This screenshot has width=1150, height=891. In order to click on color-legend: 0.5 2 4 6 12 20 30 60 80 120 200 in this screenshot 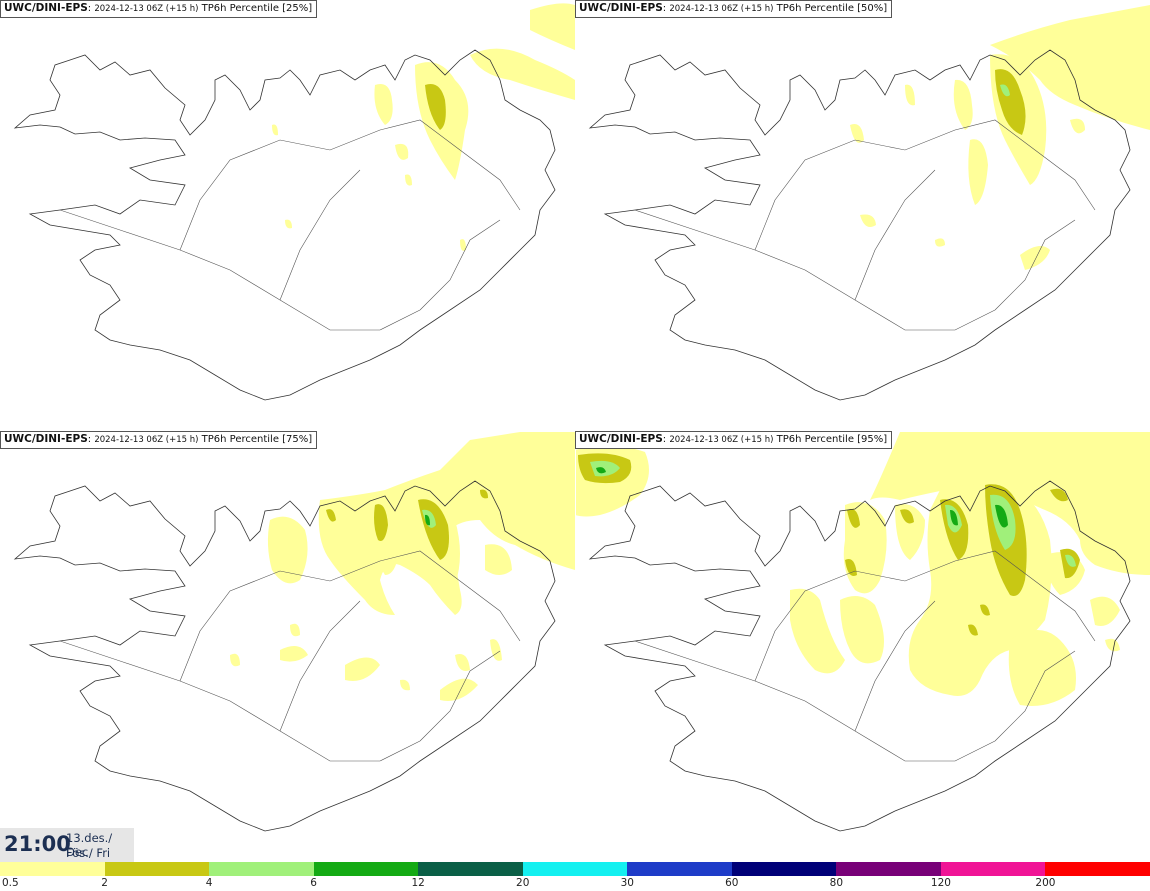, I will do `click(575, 876)`.